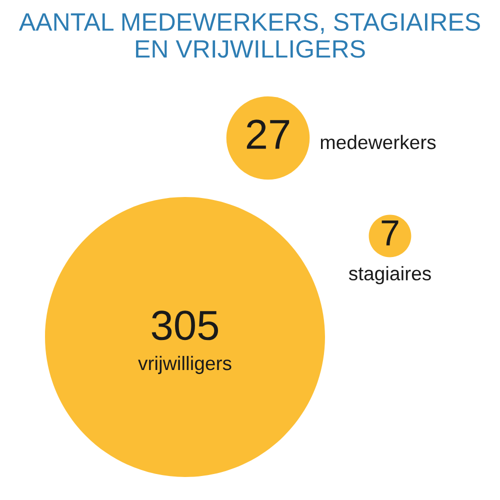 This screenshot has width=500, height=500. What do you see at coordinates (185, 325) in the screenshot?
I see `data-label: 305` at bounding box center [185, 325].